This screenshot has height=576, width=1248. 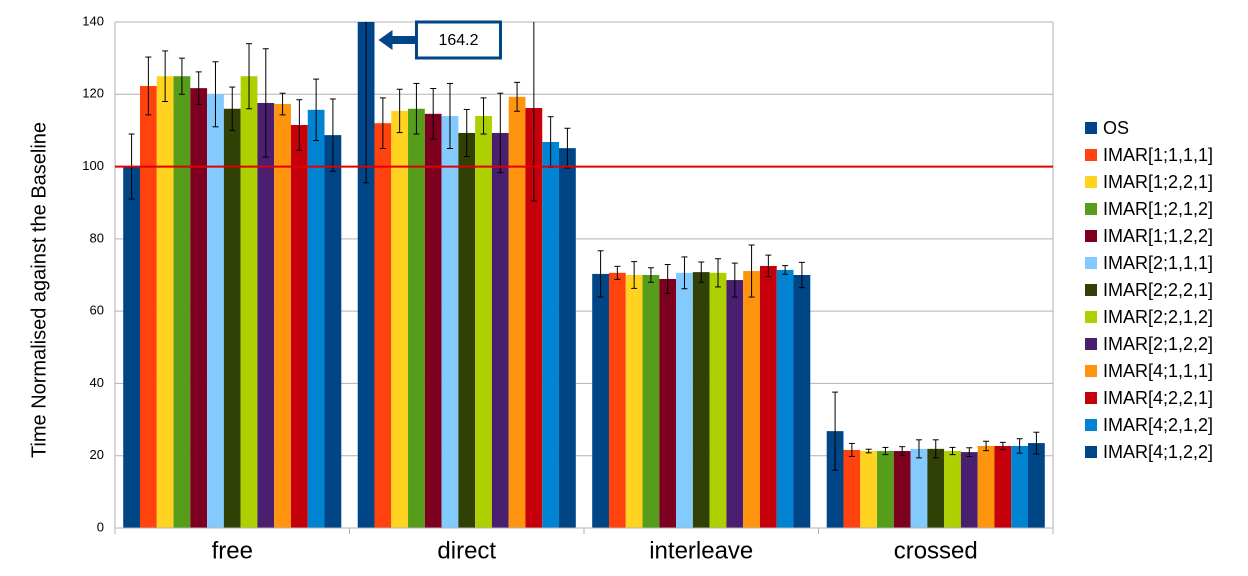 What do you see at coordinates (1158, 182) in the screenshot?
I see `legend-label: IMAR[1;2,2,1]` at bounding box center [1158, 182].